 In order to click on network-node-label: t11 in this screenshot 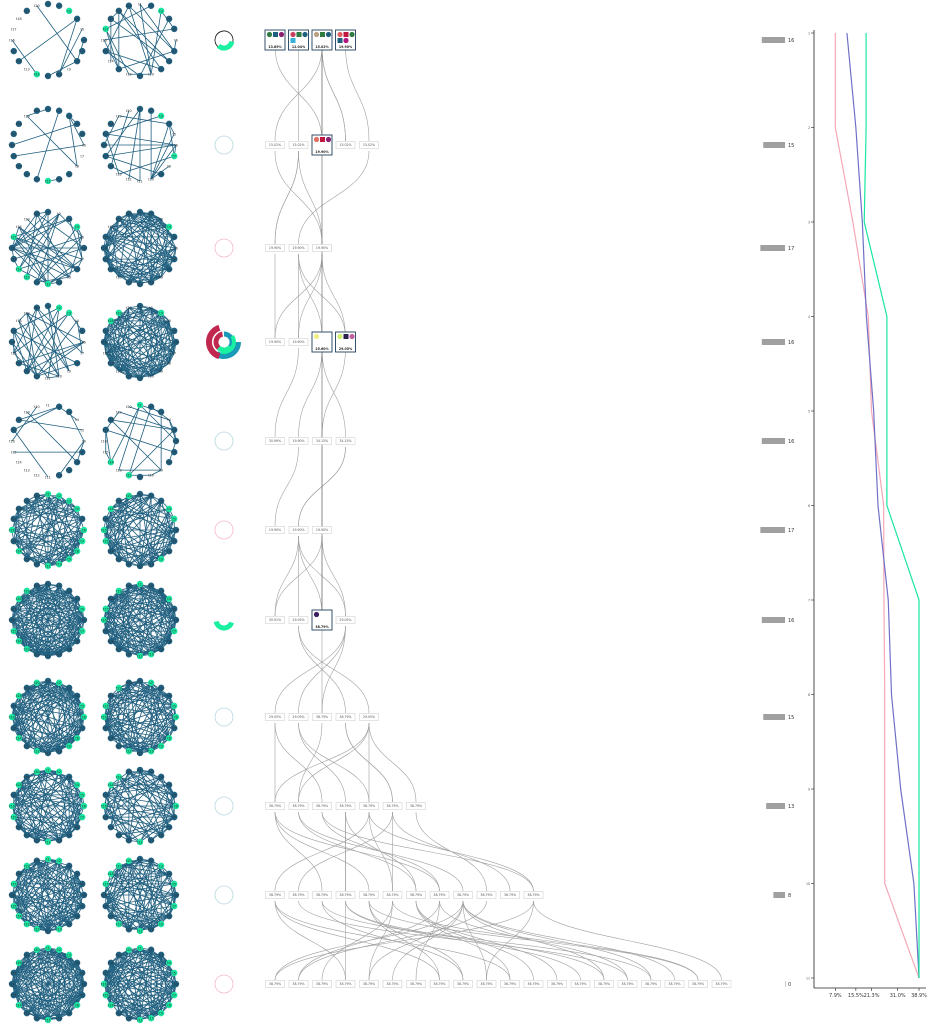, I will do `click(140, 931)`.